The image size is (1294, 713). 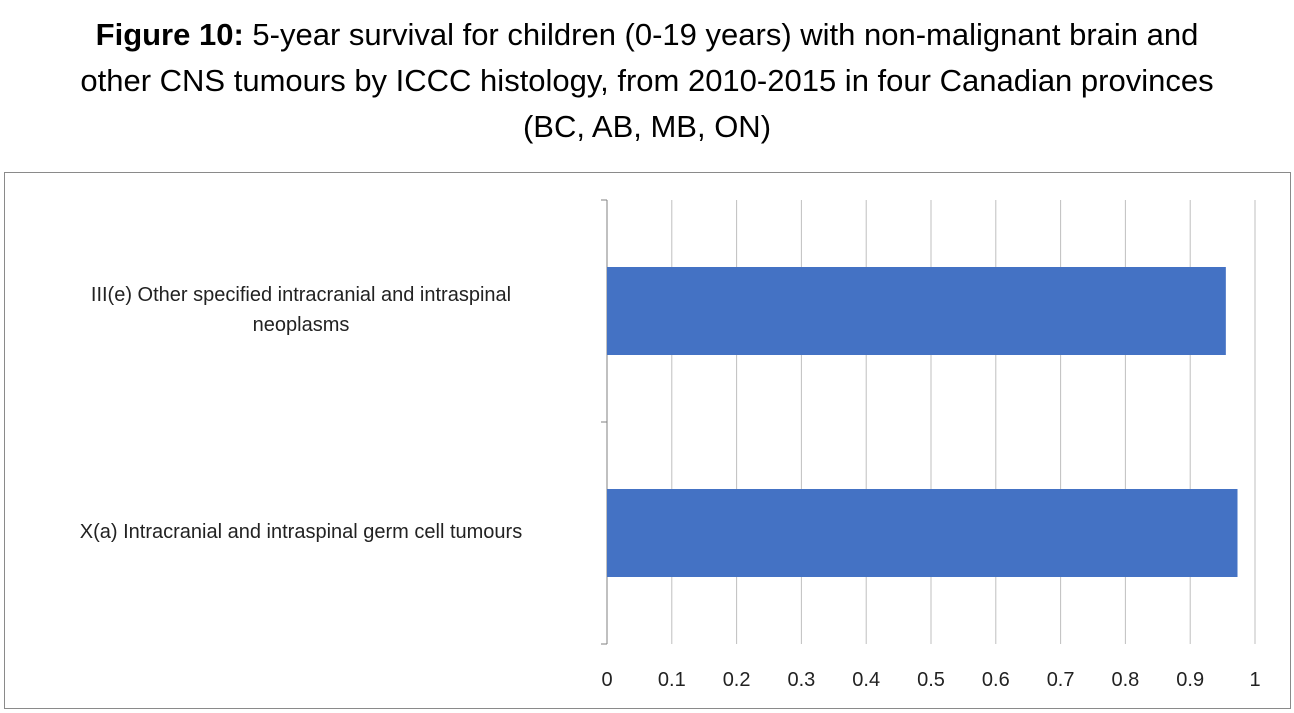 I want to click on x-tick-label: 0.2, so click(x=737, y=680).